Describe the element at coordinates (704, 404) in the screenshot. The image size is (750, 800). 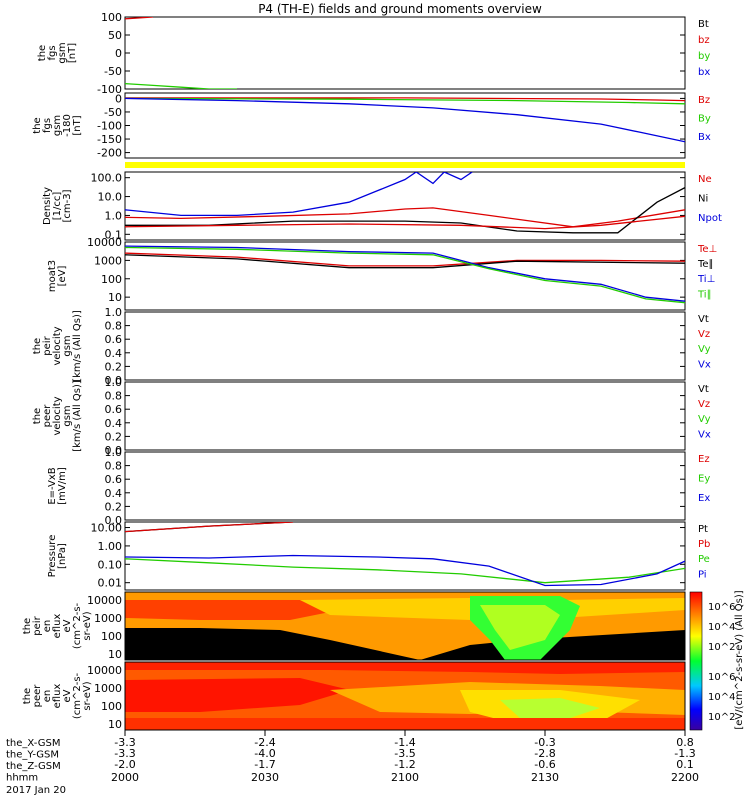
I see `legend-label: Vz` at that location.